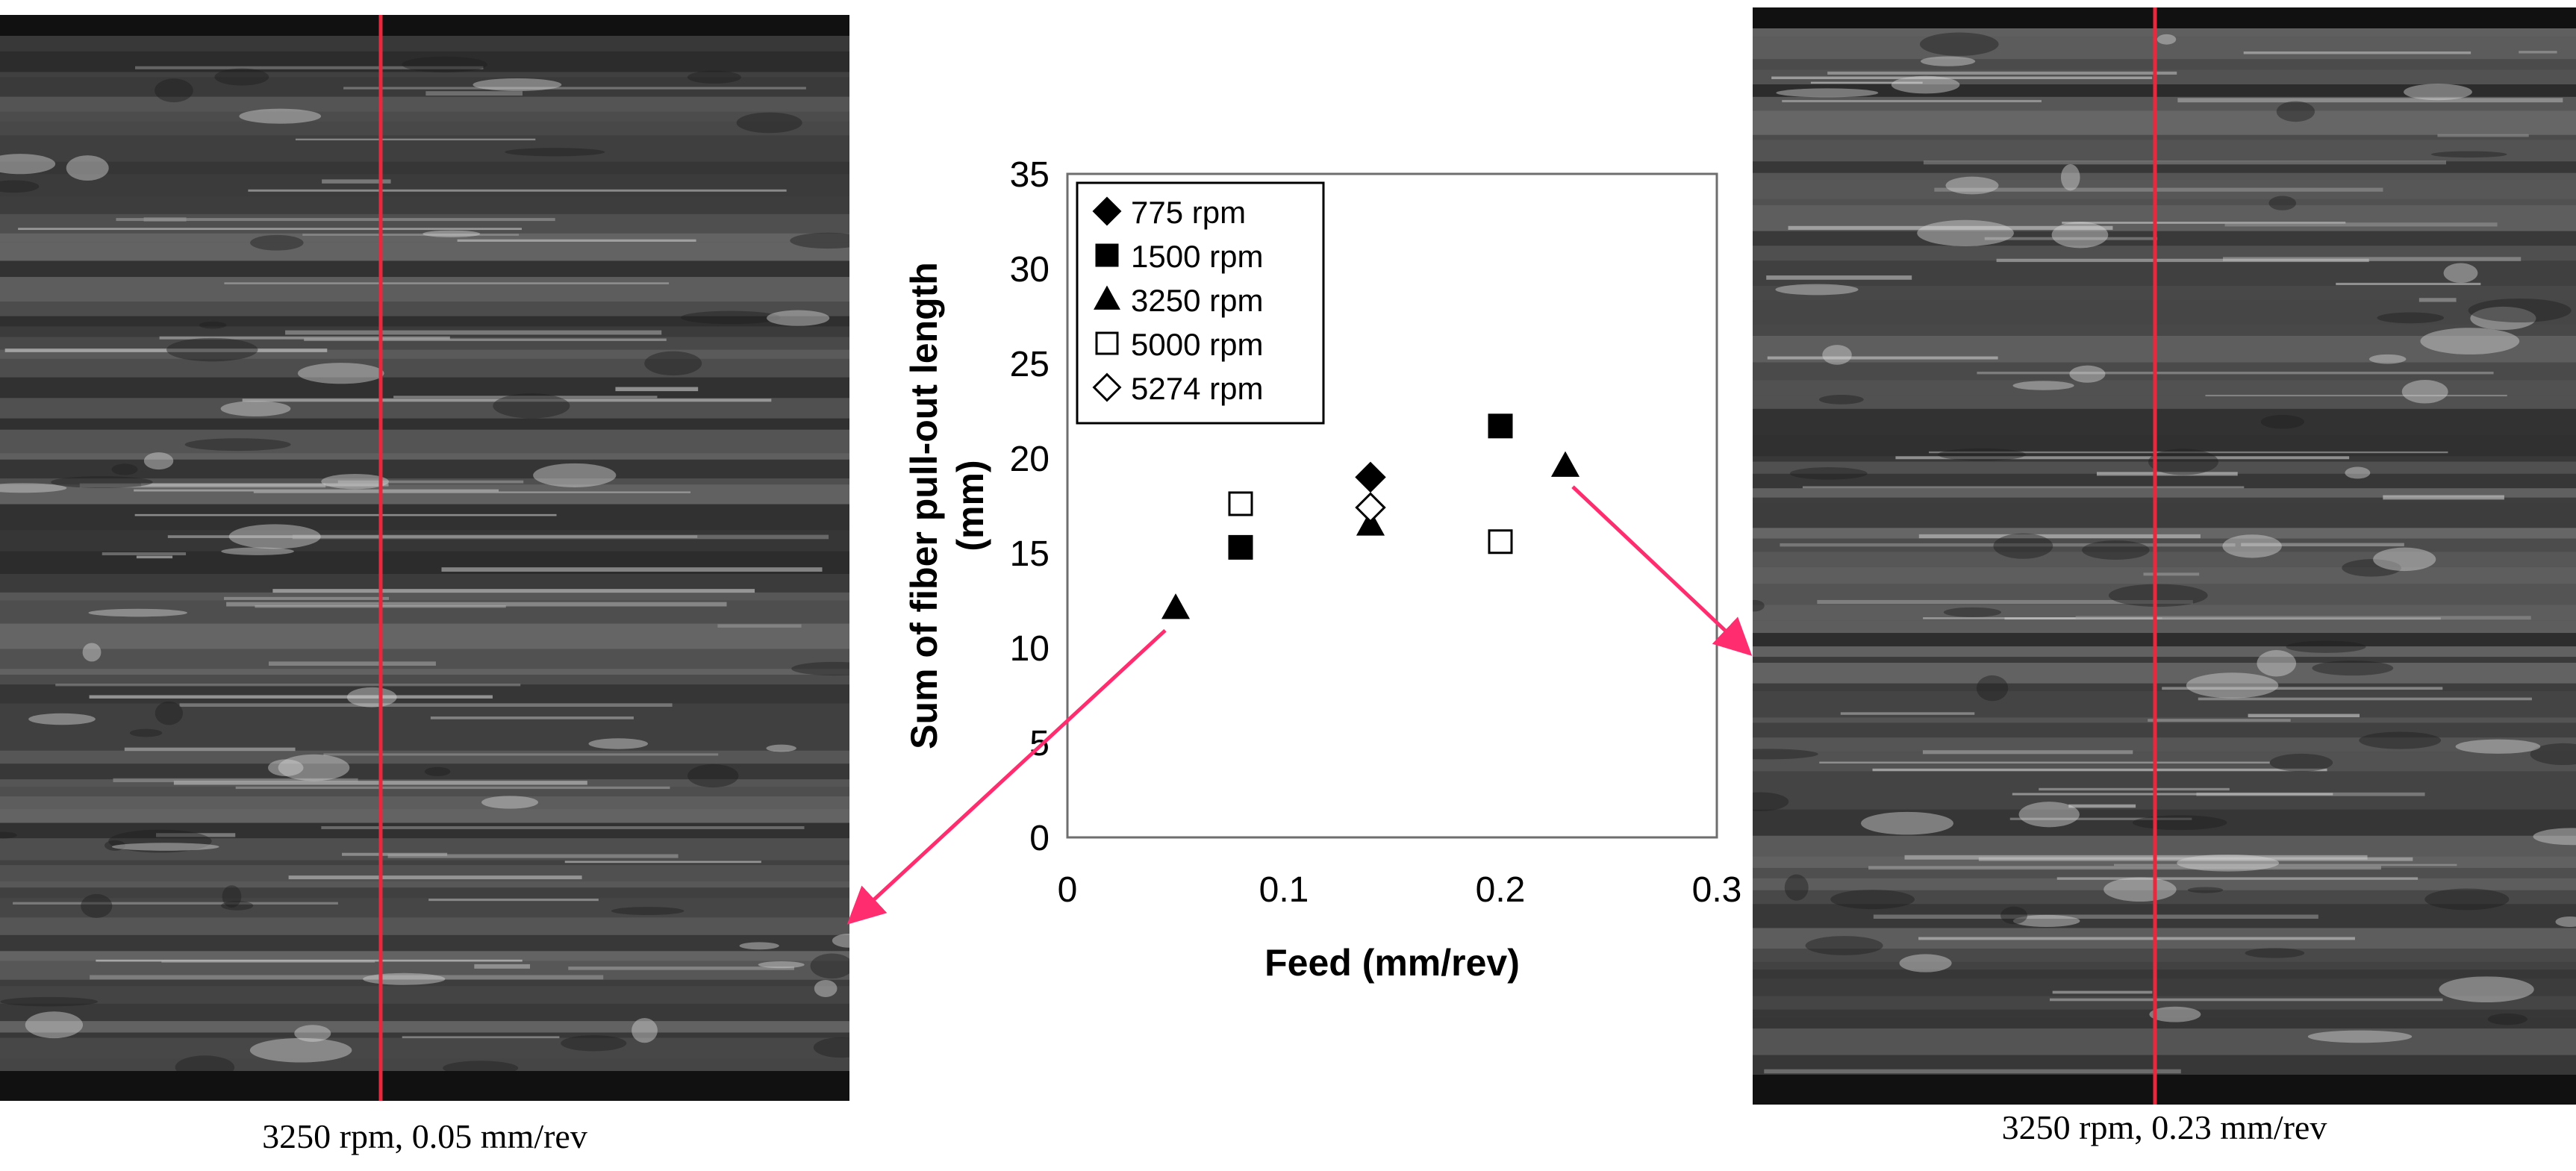 The height and width of the screenshot is (1171, 2576). What do you see at coordinates (424, 1136) in the screenshot?
I see `left-caption: 3250 rpm, 0.05 mm/rev` at bounding box center [424, 1136].